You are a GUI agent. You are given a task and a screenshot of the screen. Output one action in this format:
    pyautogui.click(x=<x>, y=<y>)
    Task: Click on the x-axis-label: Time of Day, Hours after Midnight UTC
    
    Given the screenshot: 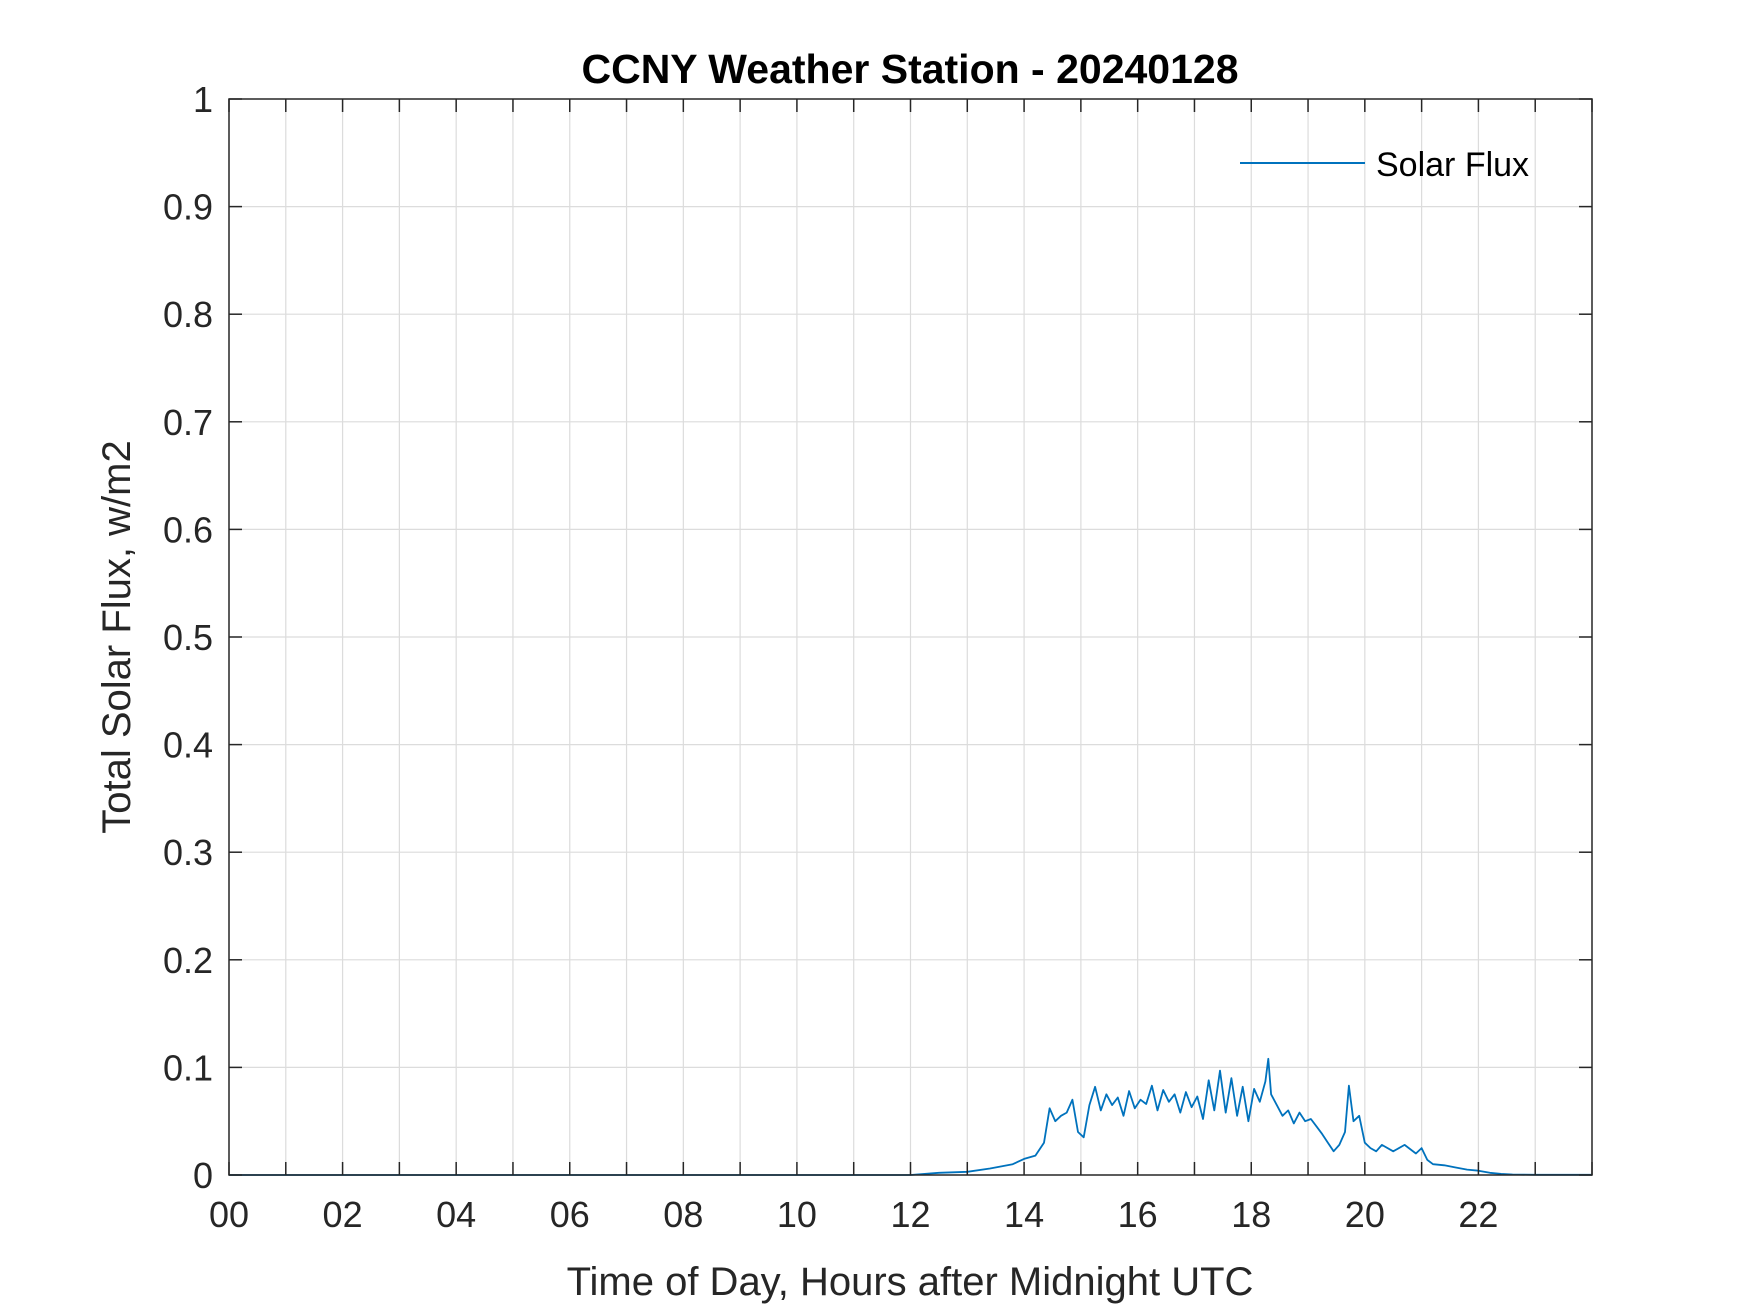 What is the action you would take?
    pyautogui.click(x=910, y=1282)
    